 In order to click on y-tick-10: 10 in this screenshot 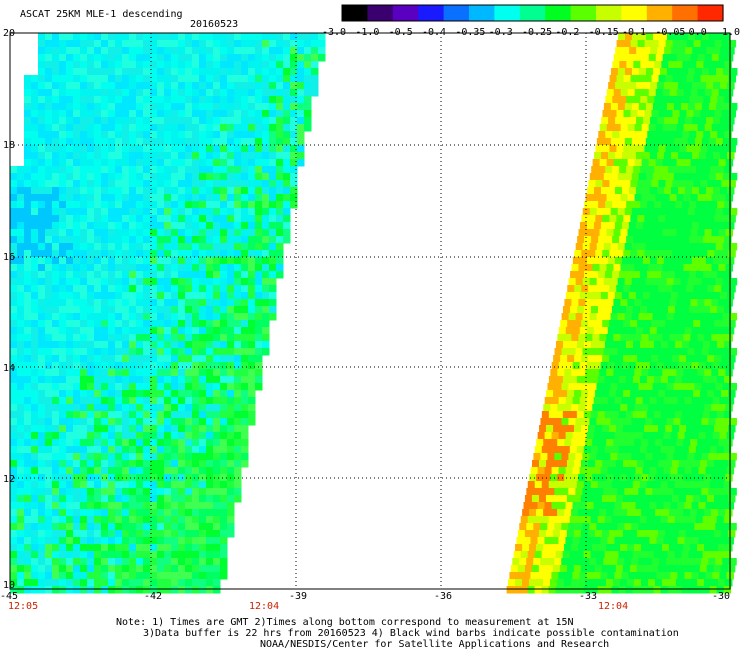, I will do `click(9, 585)`.